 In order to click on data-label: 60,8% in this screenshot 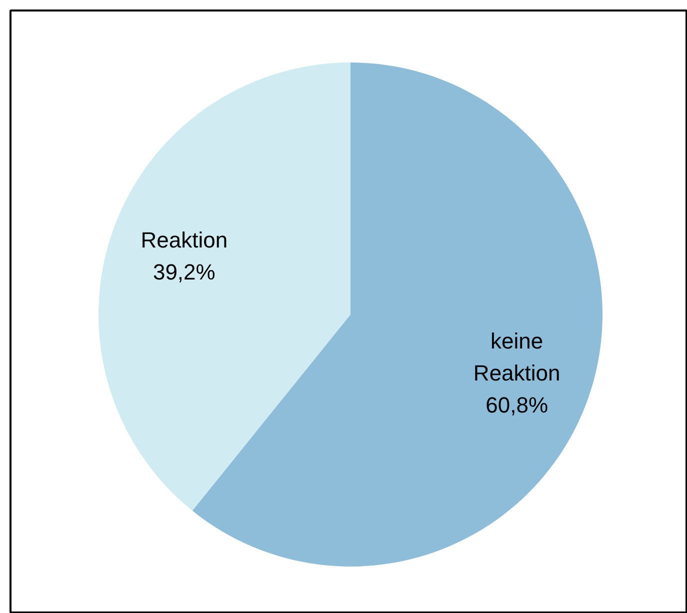, I will do `click(517, 405)`.